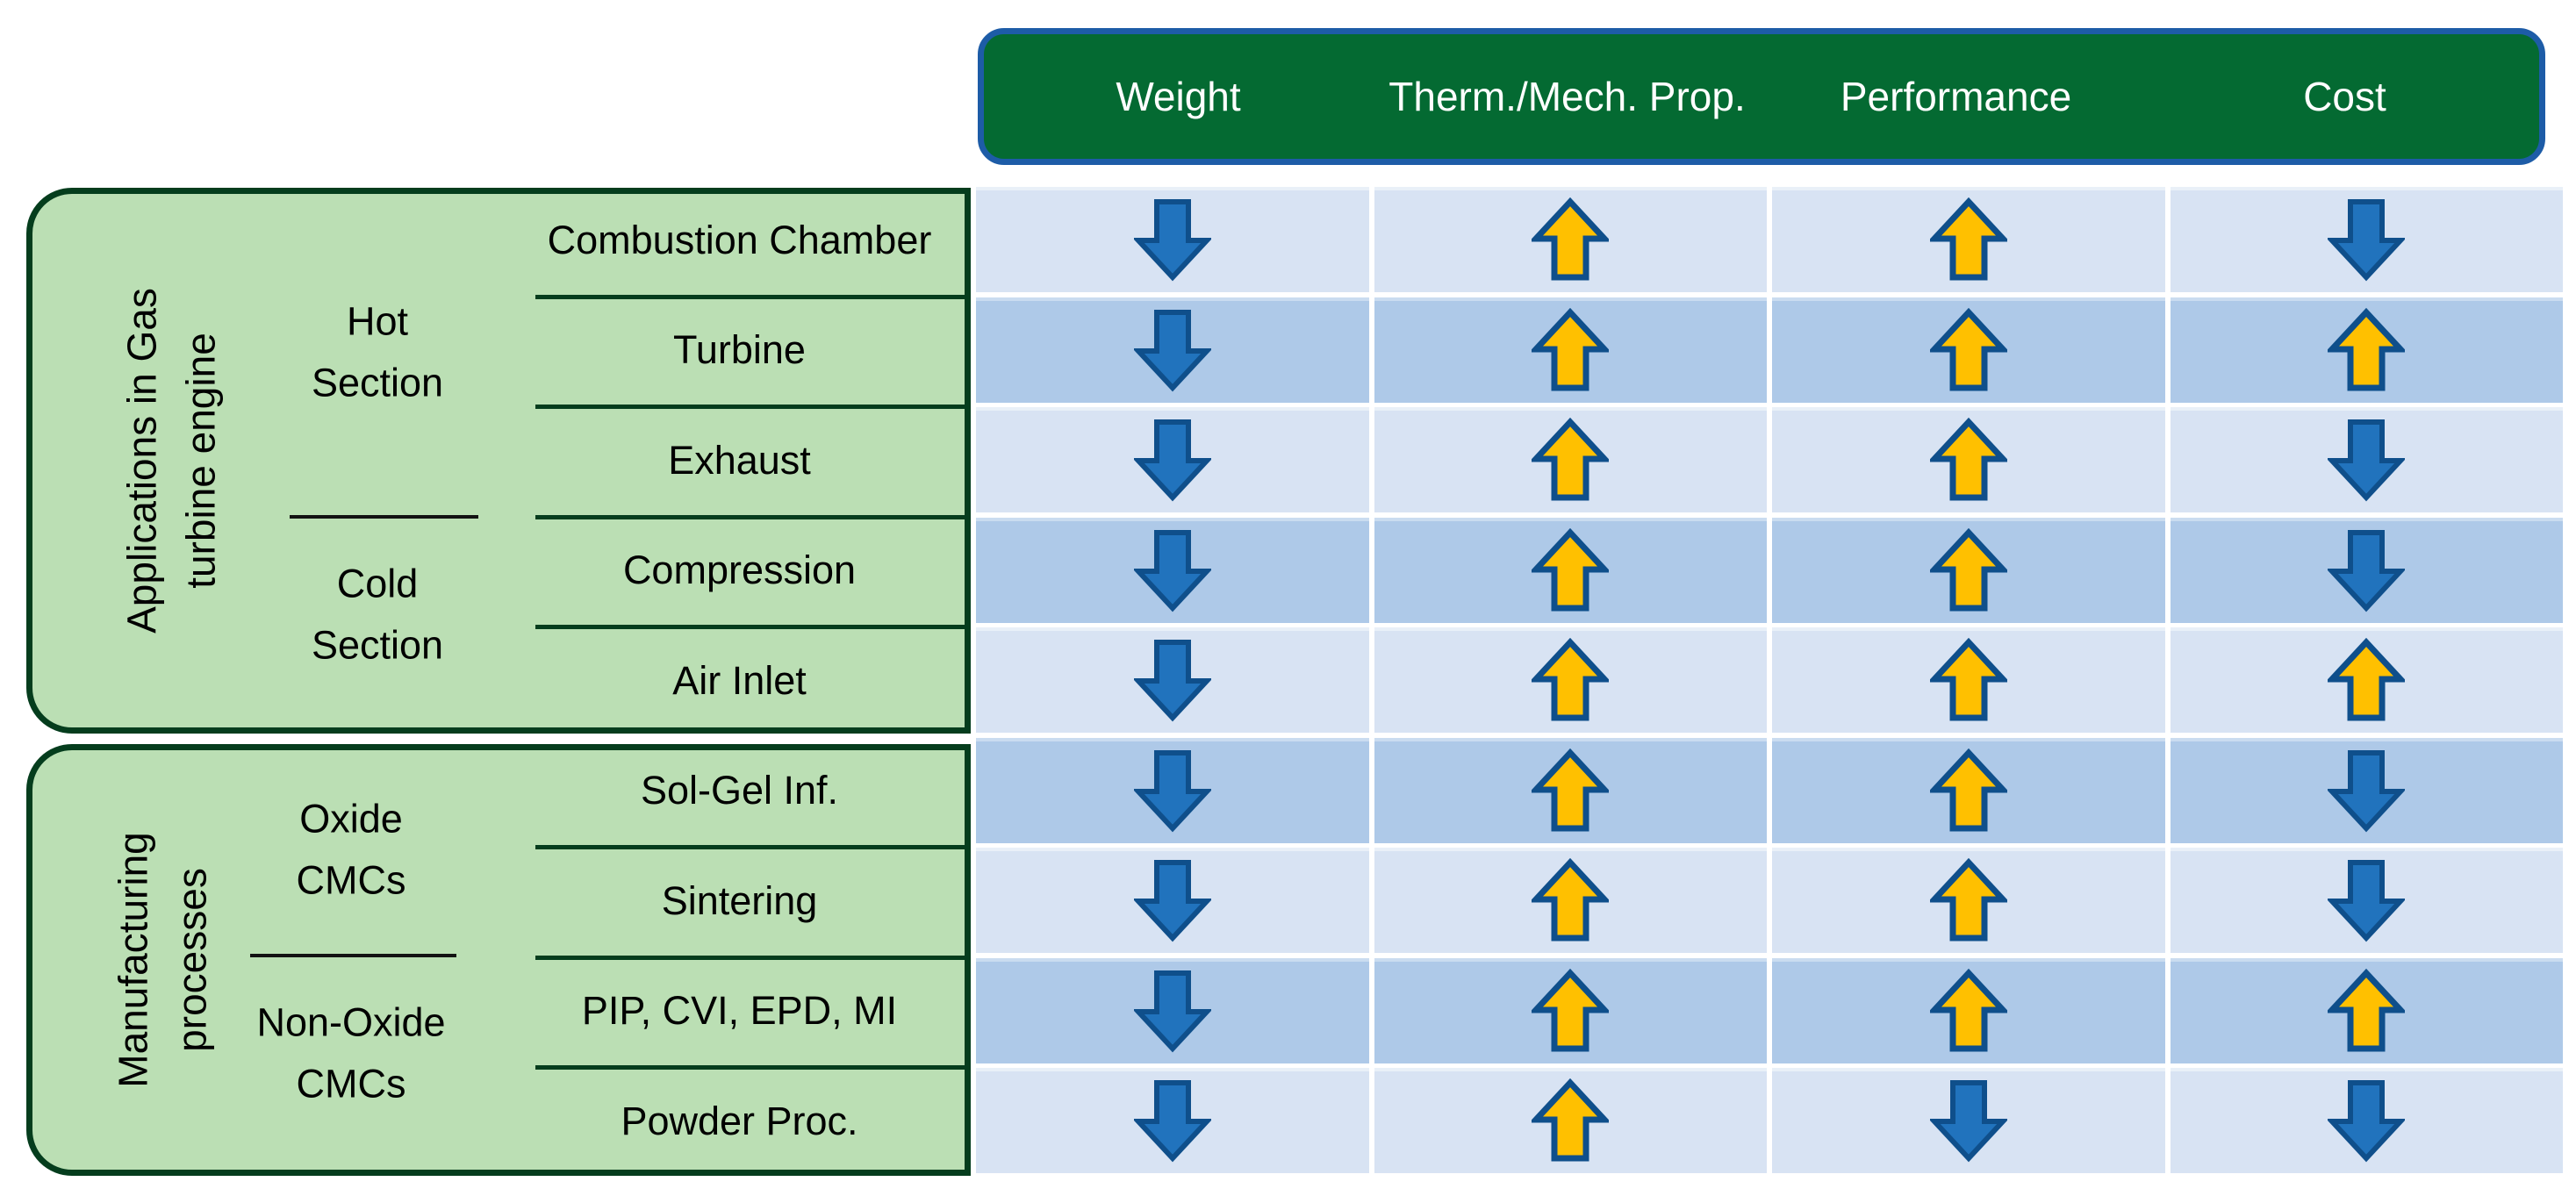 This screenshot has width=2576, height=1203. Describe the element at coordinates (353, 955) in the screenshot. I see `oxide-nonoxide-divider-line` at that location.